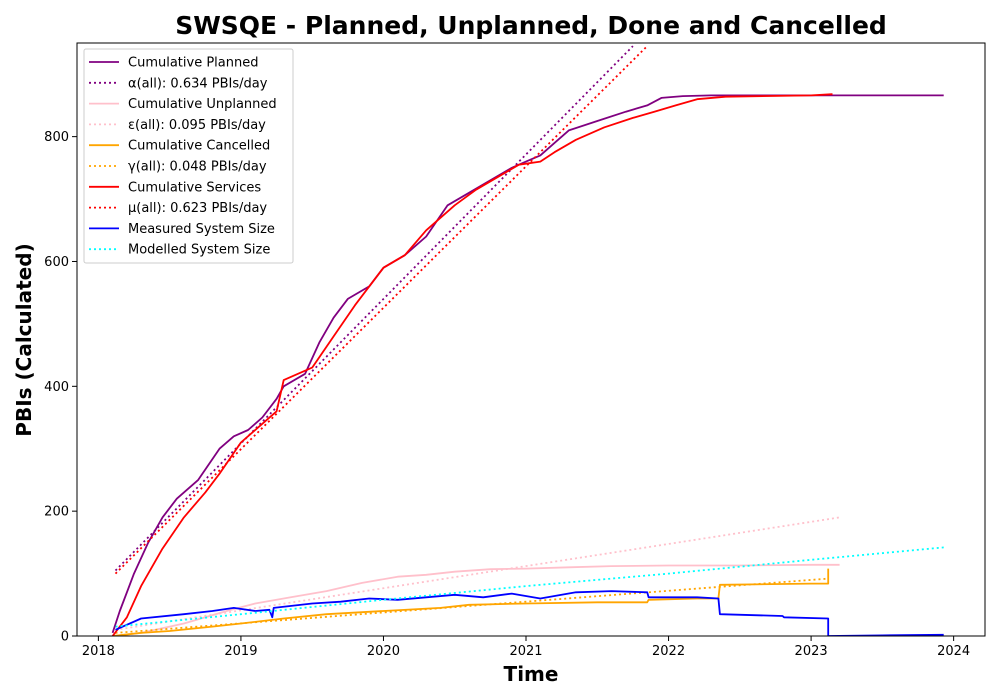 This screenshot has height=700, width=1000. What do you see at coordinates (198, 83) in the screenshot?
I see `legend-label-all-0-634-pbis-day: α(all): 0.634 PBIs/day` at bounding box center [198, 83].